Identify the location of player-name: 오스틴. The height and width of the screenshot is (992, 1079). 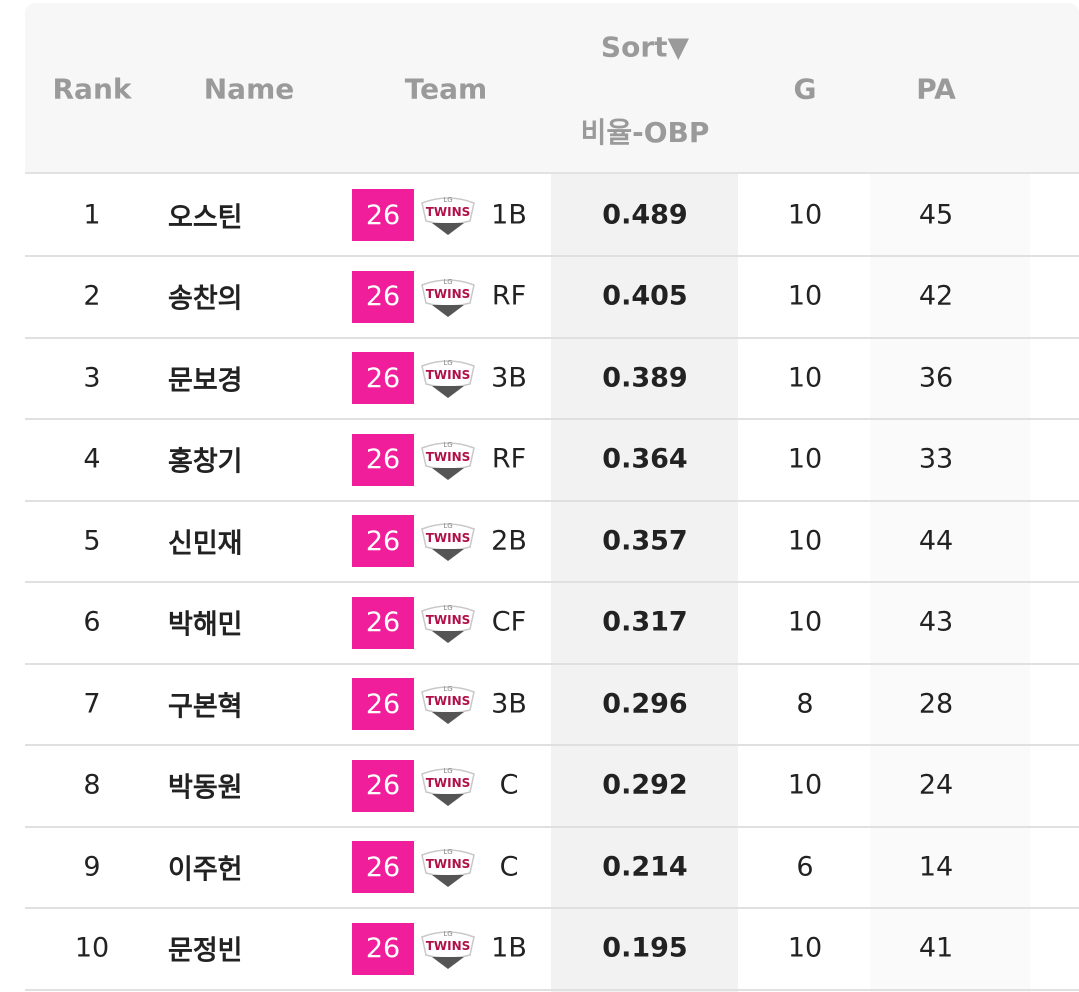
(205, 217).